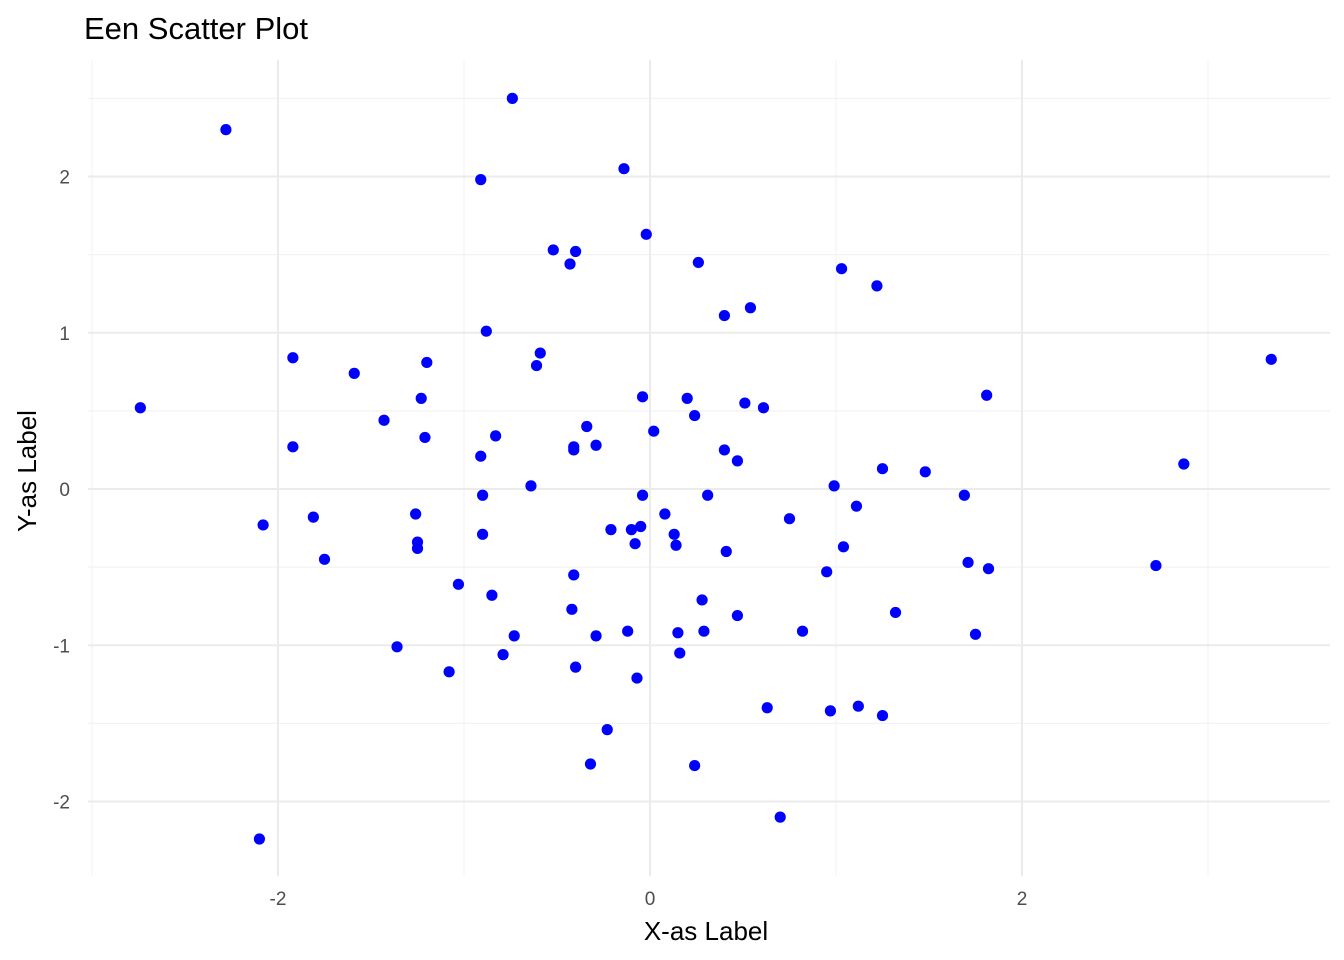 The image size is (1344, 960). I want to click on y-axis-ticks: -2 -1 0 1 2, so click(61, 491).